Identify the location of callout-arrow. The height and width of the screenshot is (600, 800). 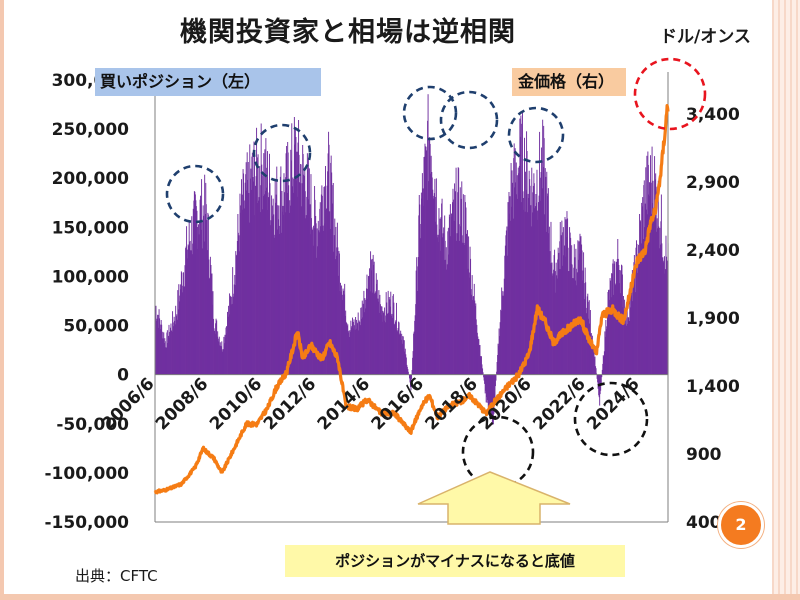
(494, 498).